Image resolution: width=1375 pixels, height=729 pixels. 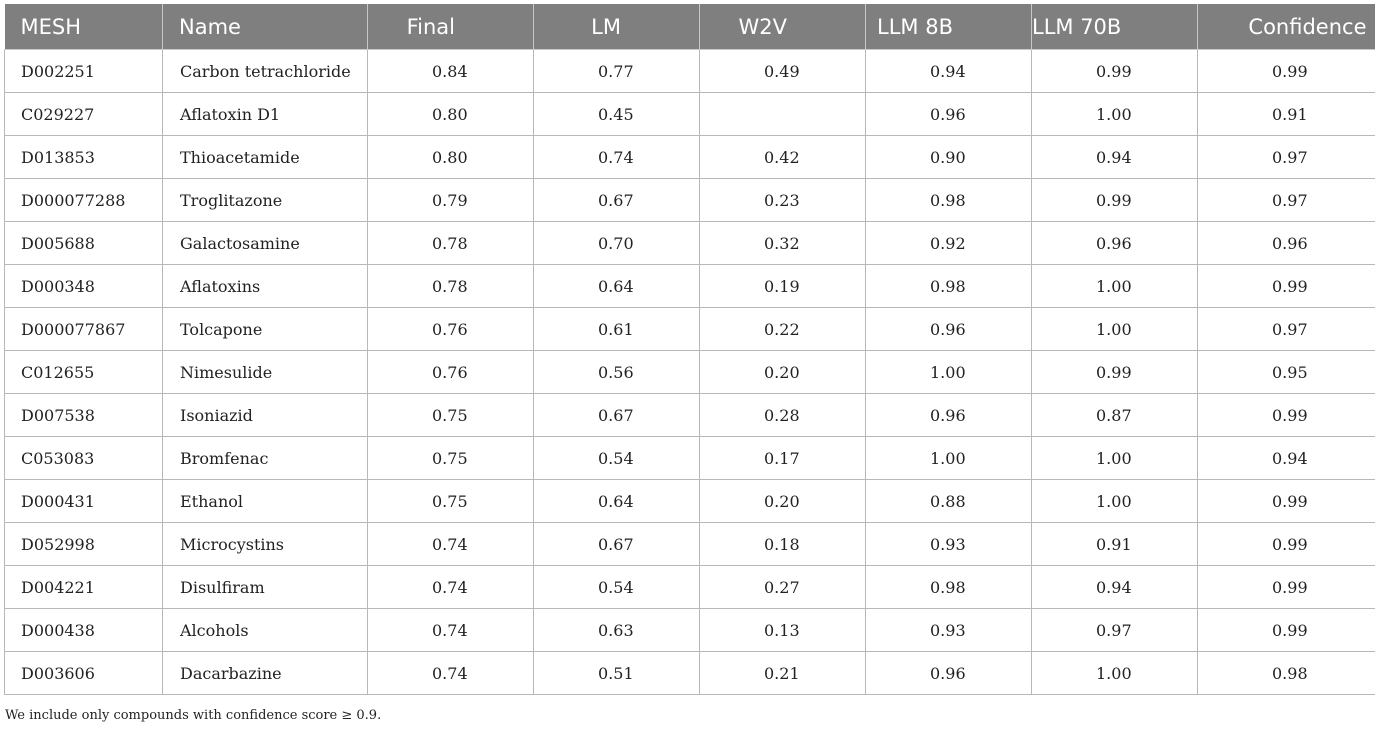 I want to click on confidence-cell: 0.94, so click(x=1286, y=458).